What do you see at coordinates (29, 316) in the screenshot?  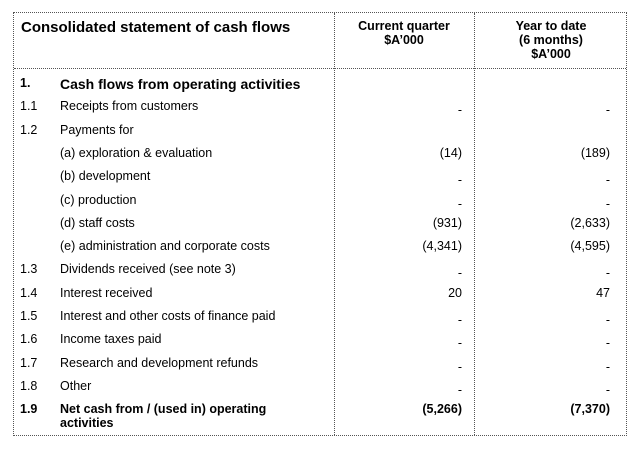 I see `row-number: 1.5` at bounding box center [29, 316].